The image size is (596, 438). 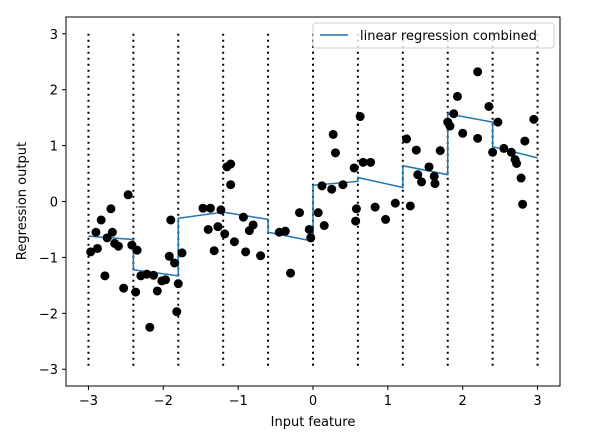 What do you see at coordinates (54, 147) in the screenshot?
I see `y-tick-label: 1` at bounding box center [54, 147].